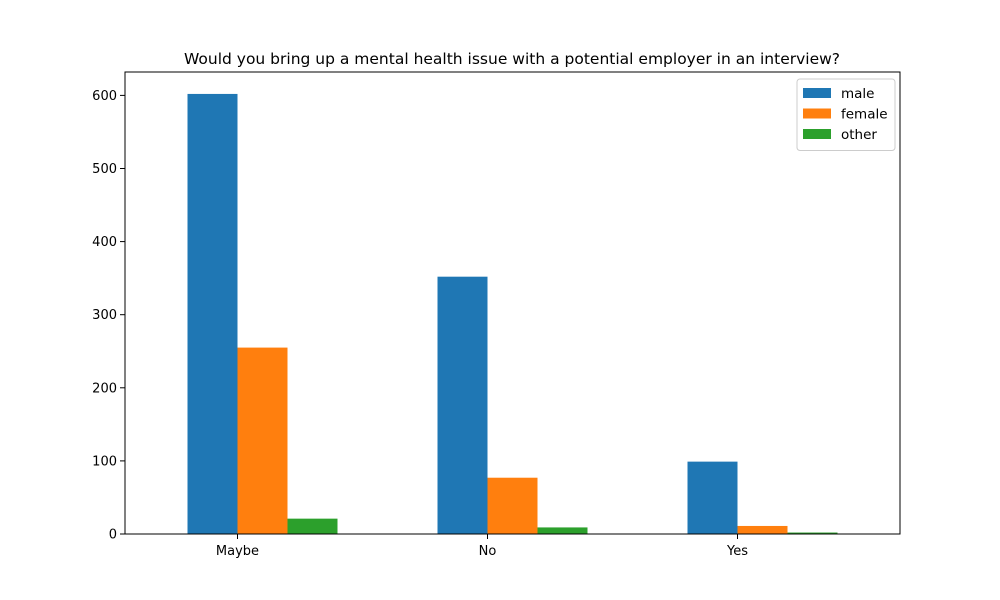 The width and height of the screenshot is (1000, 600). What do you see at coordinates (104, 315) in the screenshot?
I see `y-tick-label: 300` at bounding box center [104, 315].